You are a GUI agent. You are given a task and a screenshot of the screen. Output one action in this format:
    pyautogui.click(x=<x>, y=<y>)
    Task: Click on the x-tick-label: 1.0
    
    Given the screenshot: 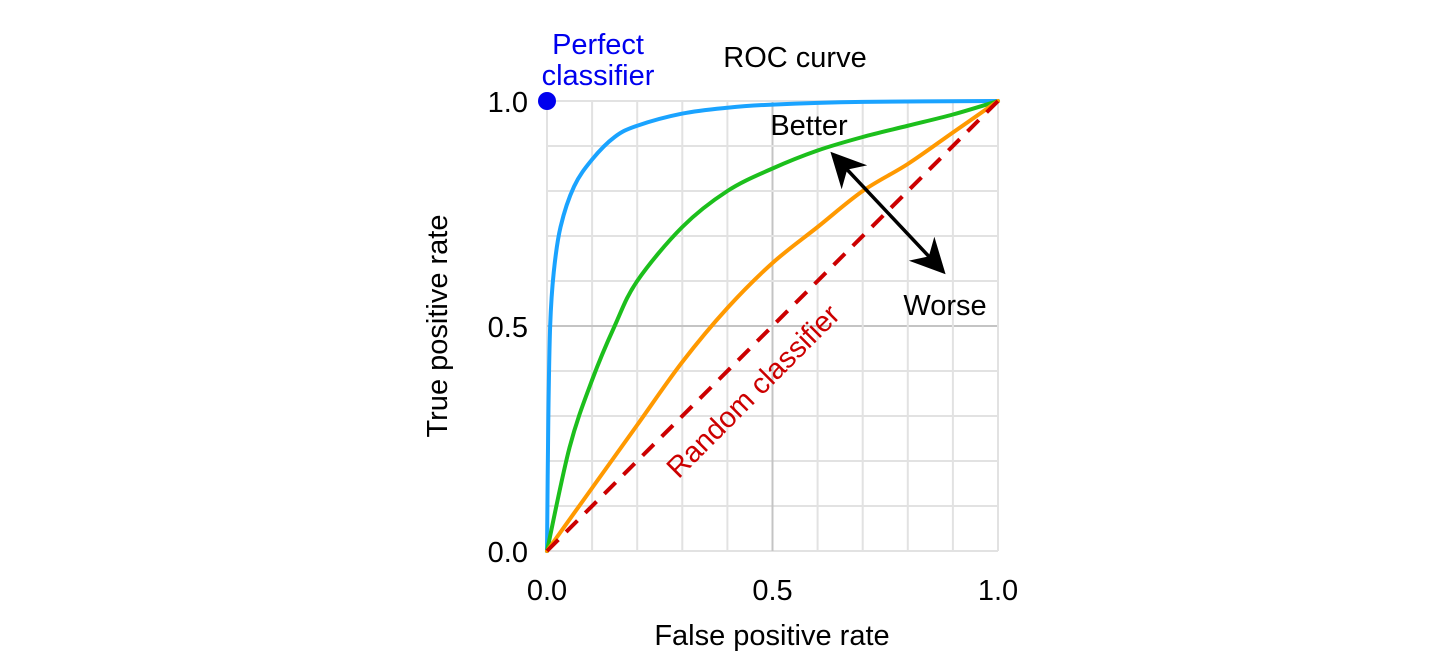 What is the action you would take?
    pyautogui.click(x=998, y=591)
    